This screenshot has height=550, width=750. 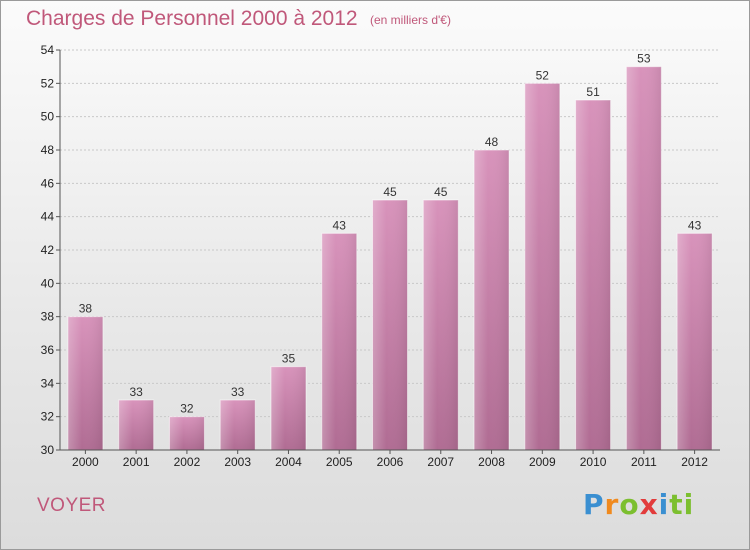 I want to click on y-tick-label: 30, so click(x=48, y=450).